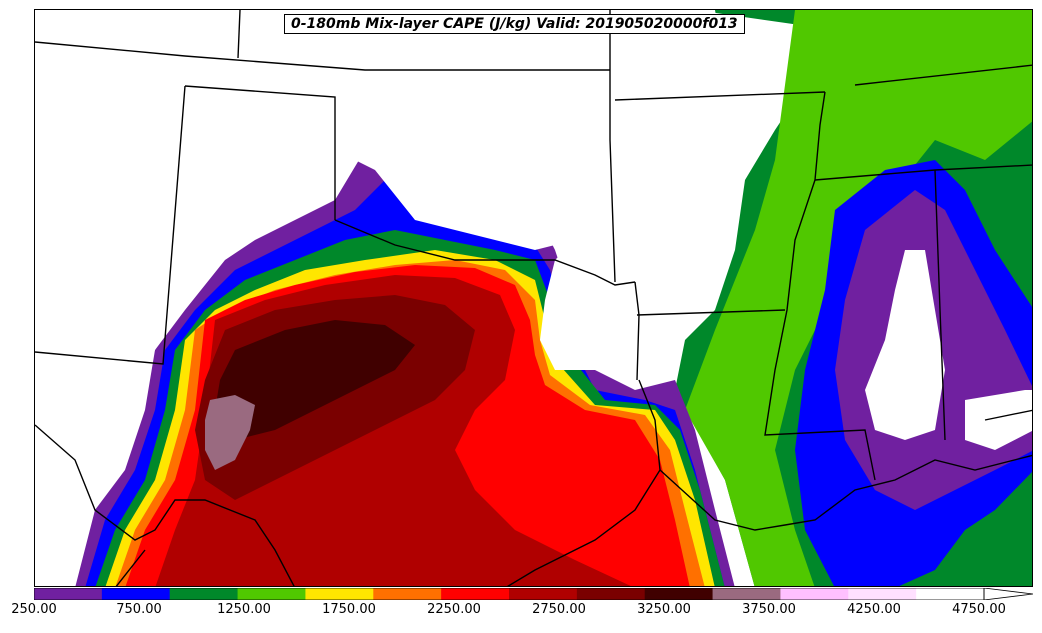 The width and height of the screenshot is (1042, 633). What do you see at coordinates (769, 609) in the screenshot?
I see `colorbar-tick-label: 3750.00` at bounding box center [769, 609].